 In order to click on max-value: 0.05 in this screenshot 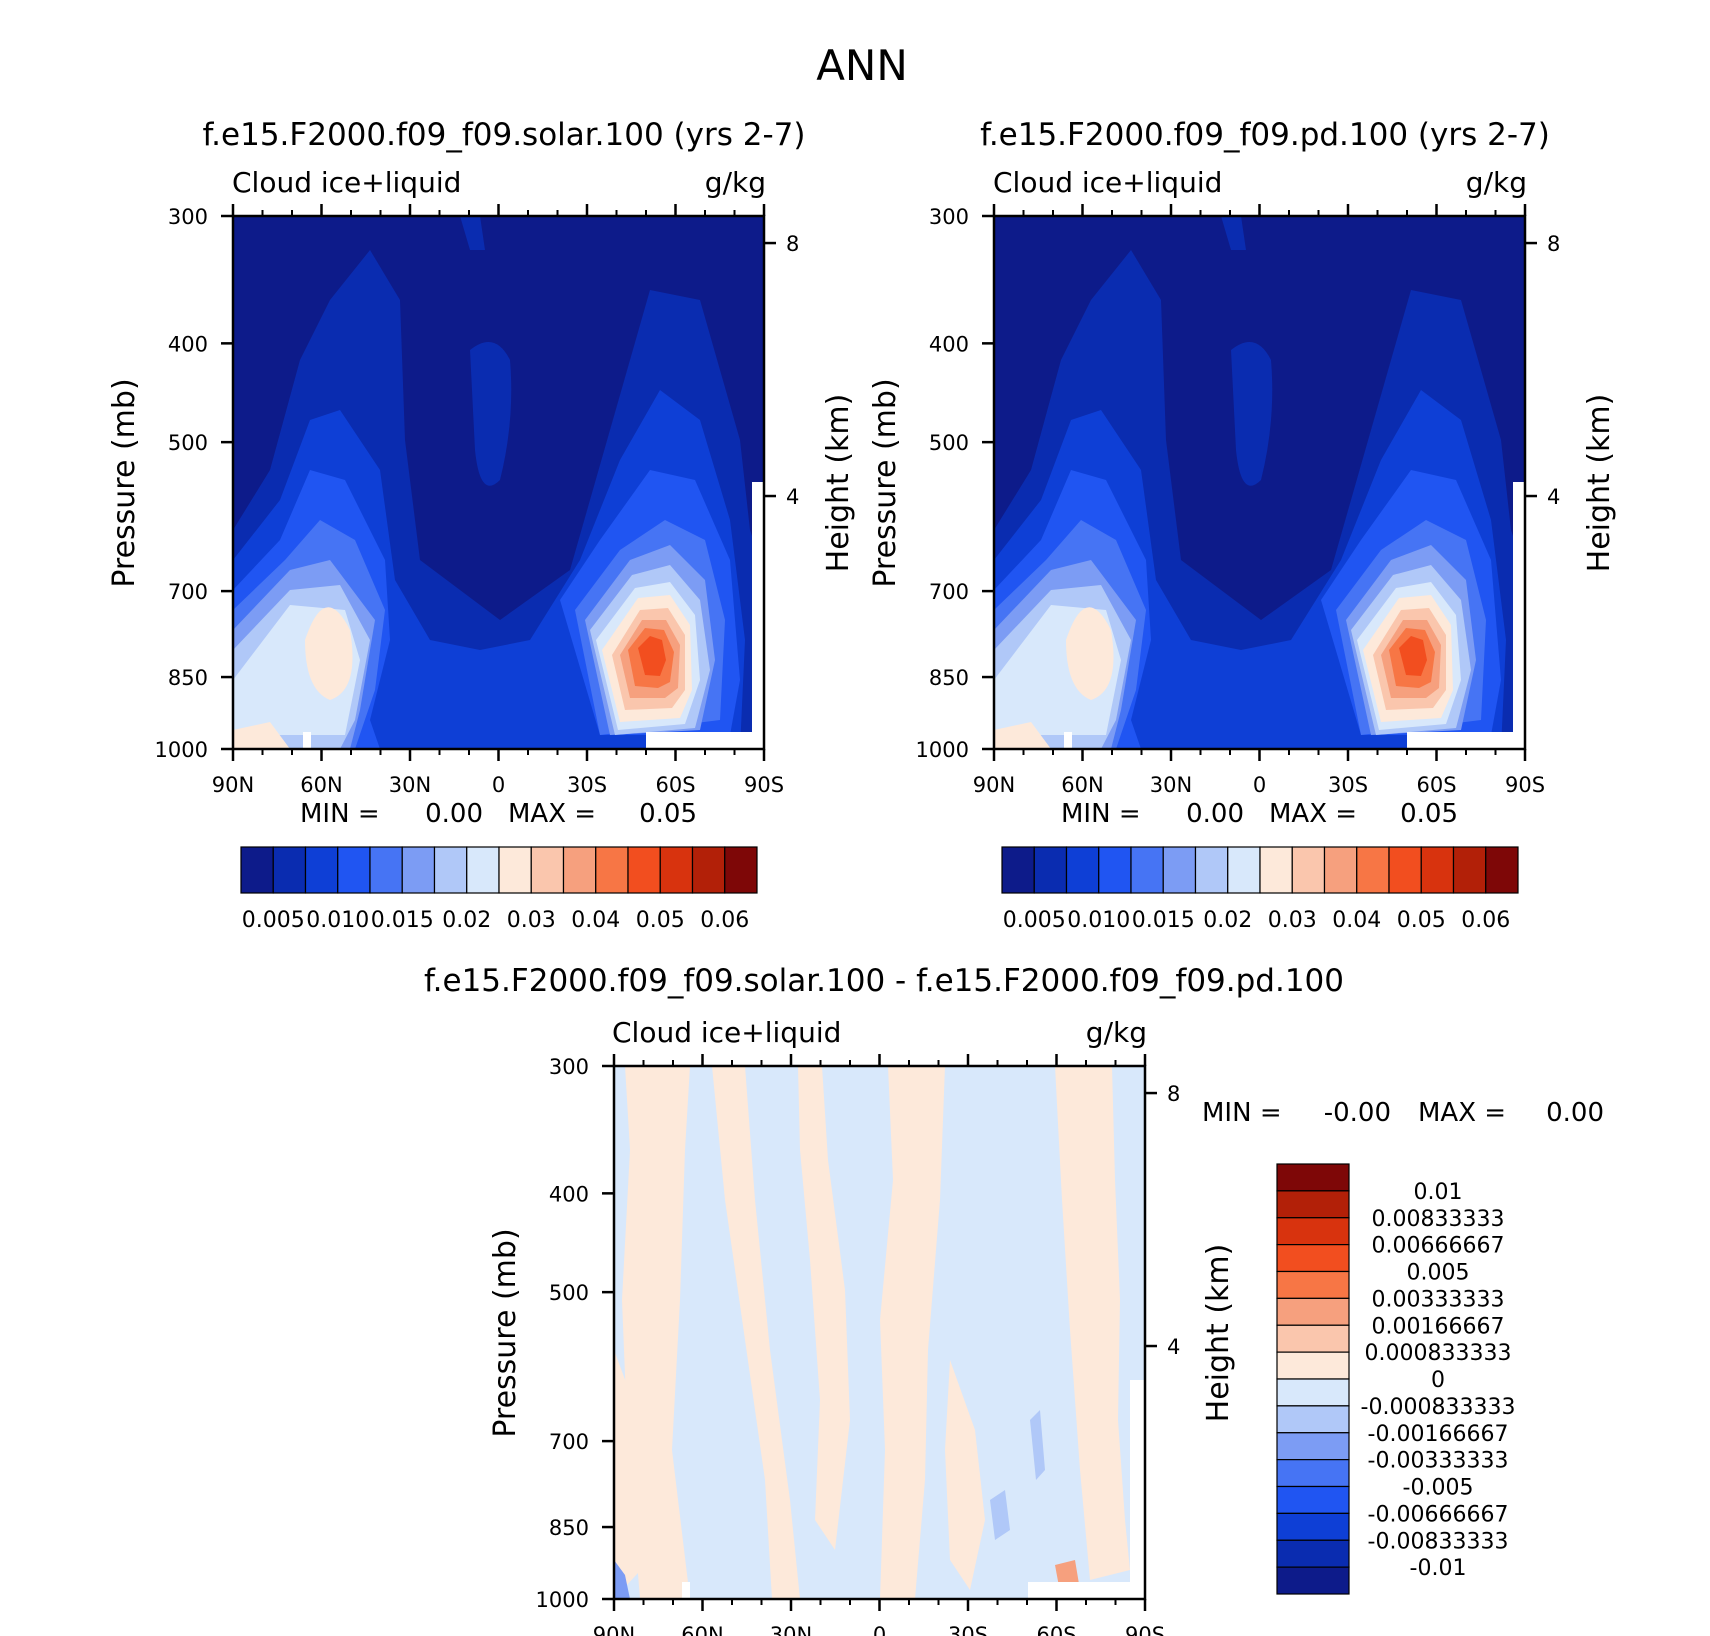, I will do `click(668, 814)`.